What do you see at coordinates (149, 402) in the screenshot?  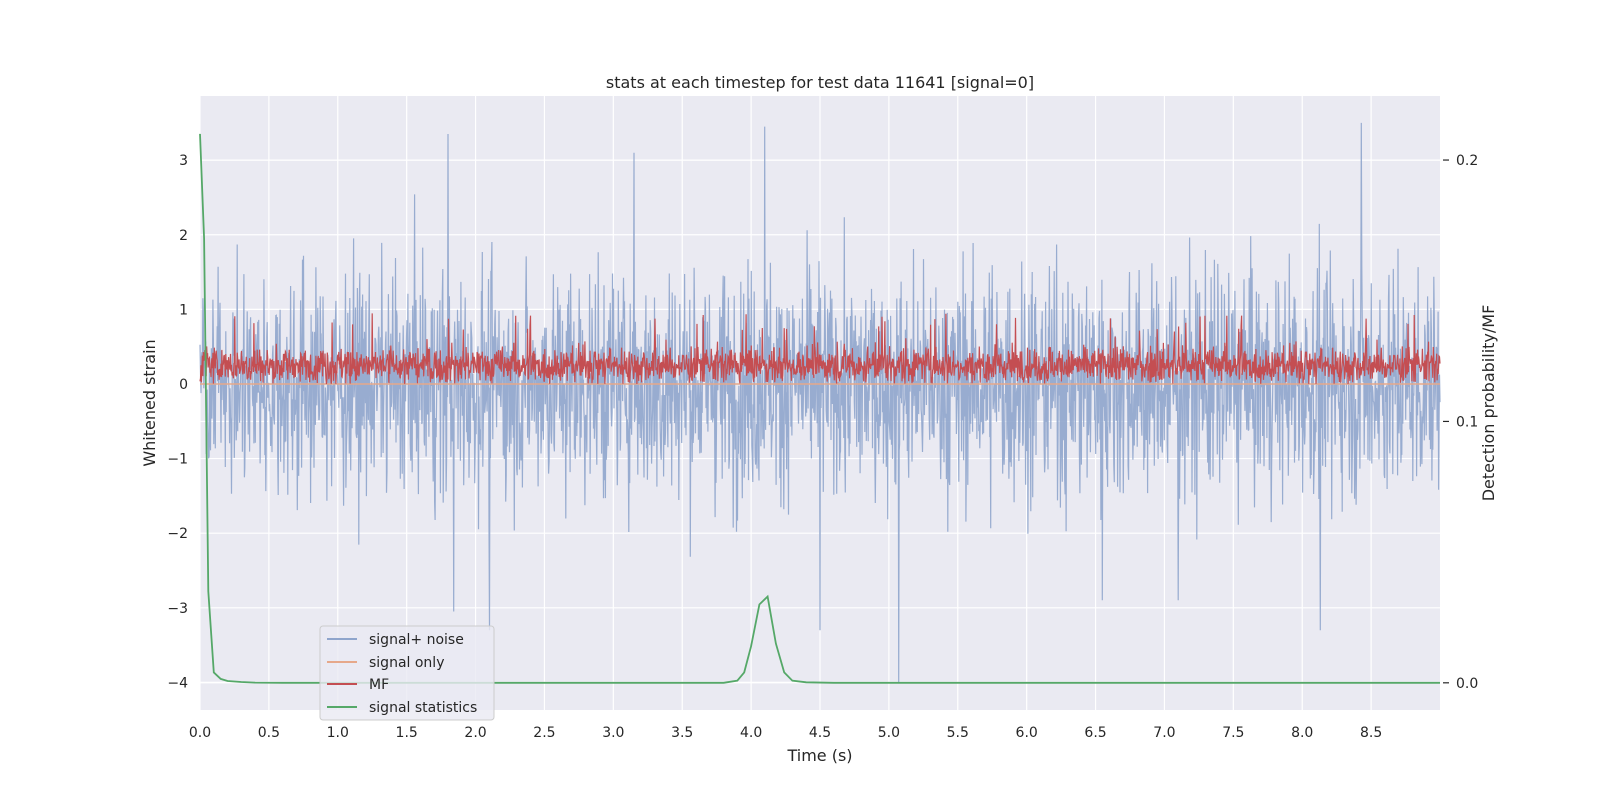 I see `y-axis-label: Whitened strain` at bounding box center [149, 402].